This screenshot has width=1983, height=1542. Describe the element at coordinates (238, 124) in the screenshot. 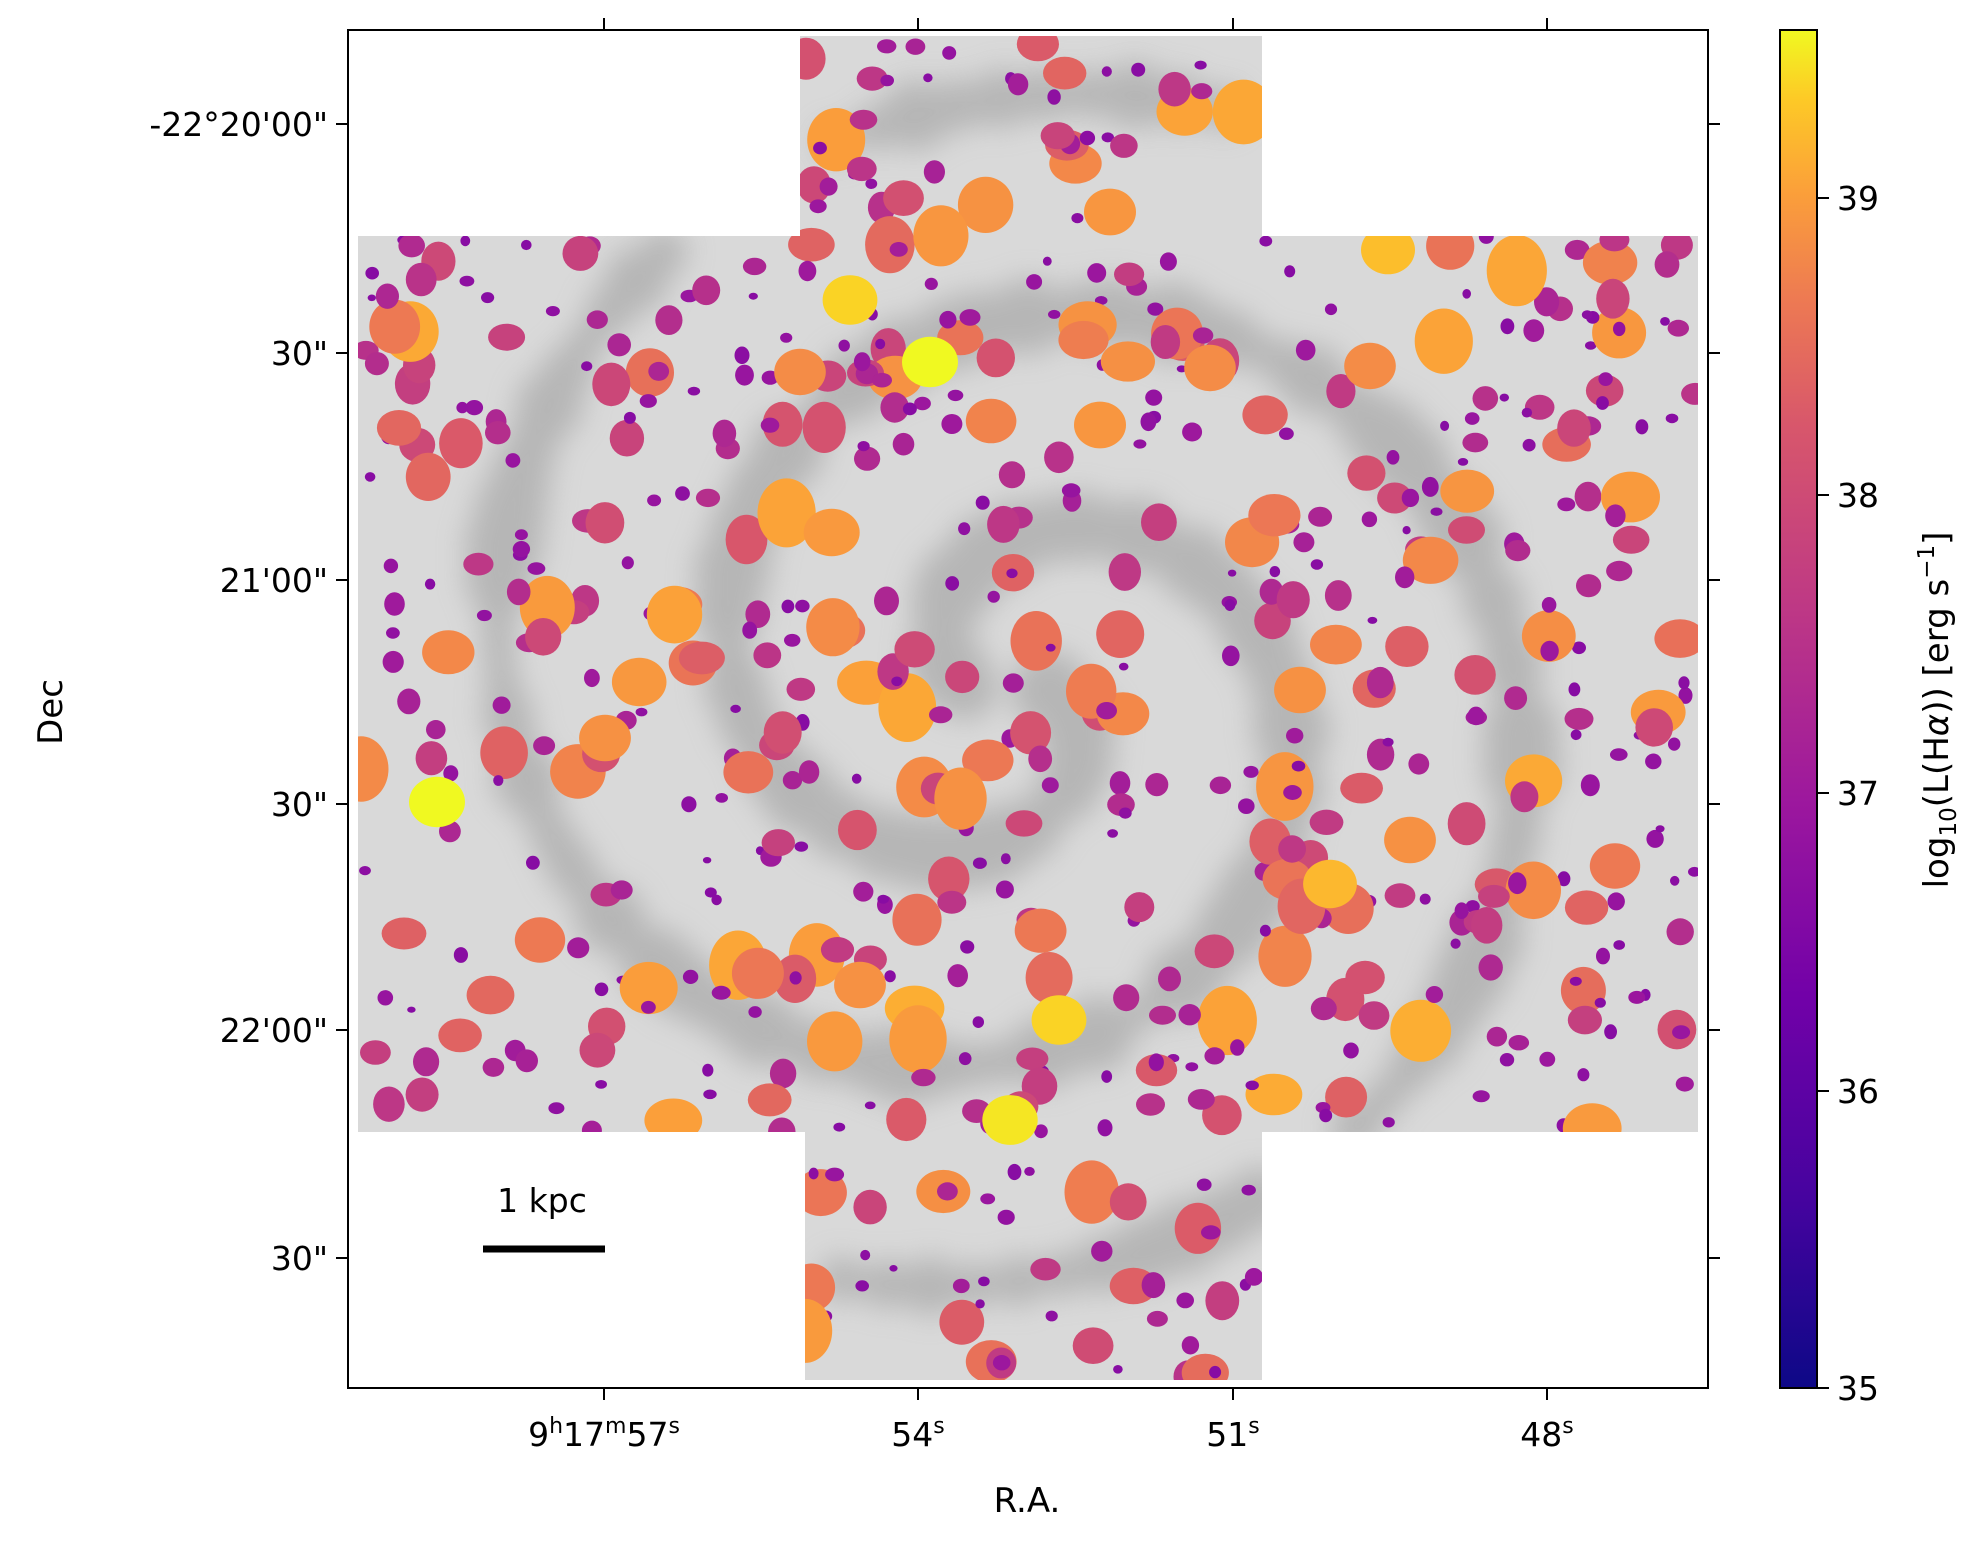

I see `dec-tick-label: -22°20'00"` at that location.